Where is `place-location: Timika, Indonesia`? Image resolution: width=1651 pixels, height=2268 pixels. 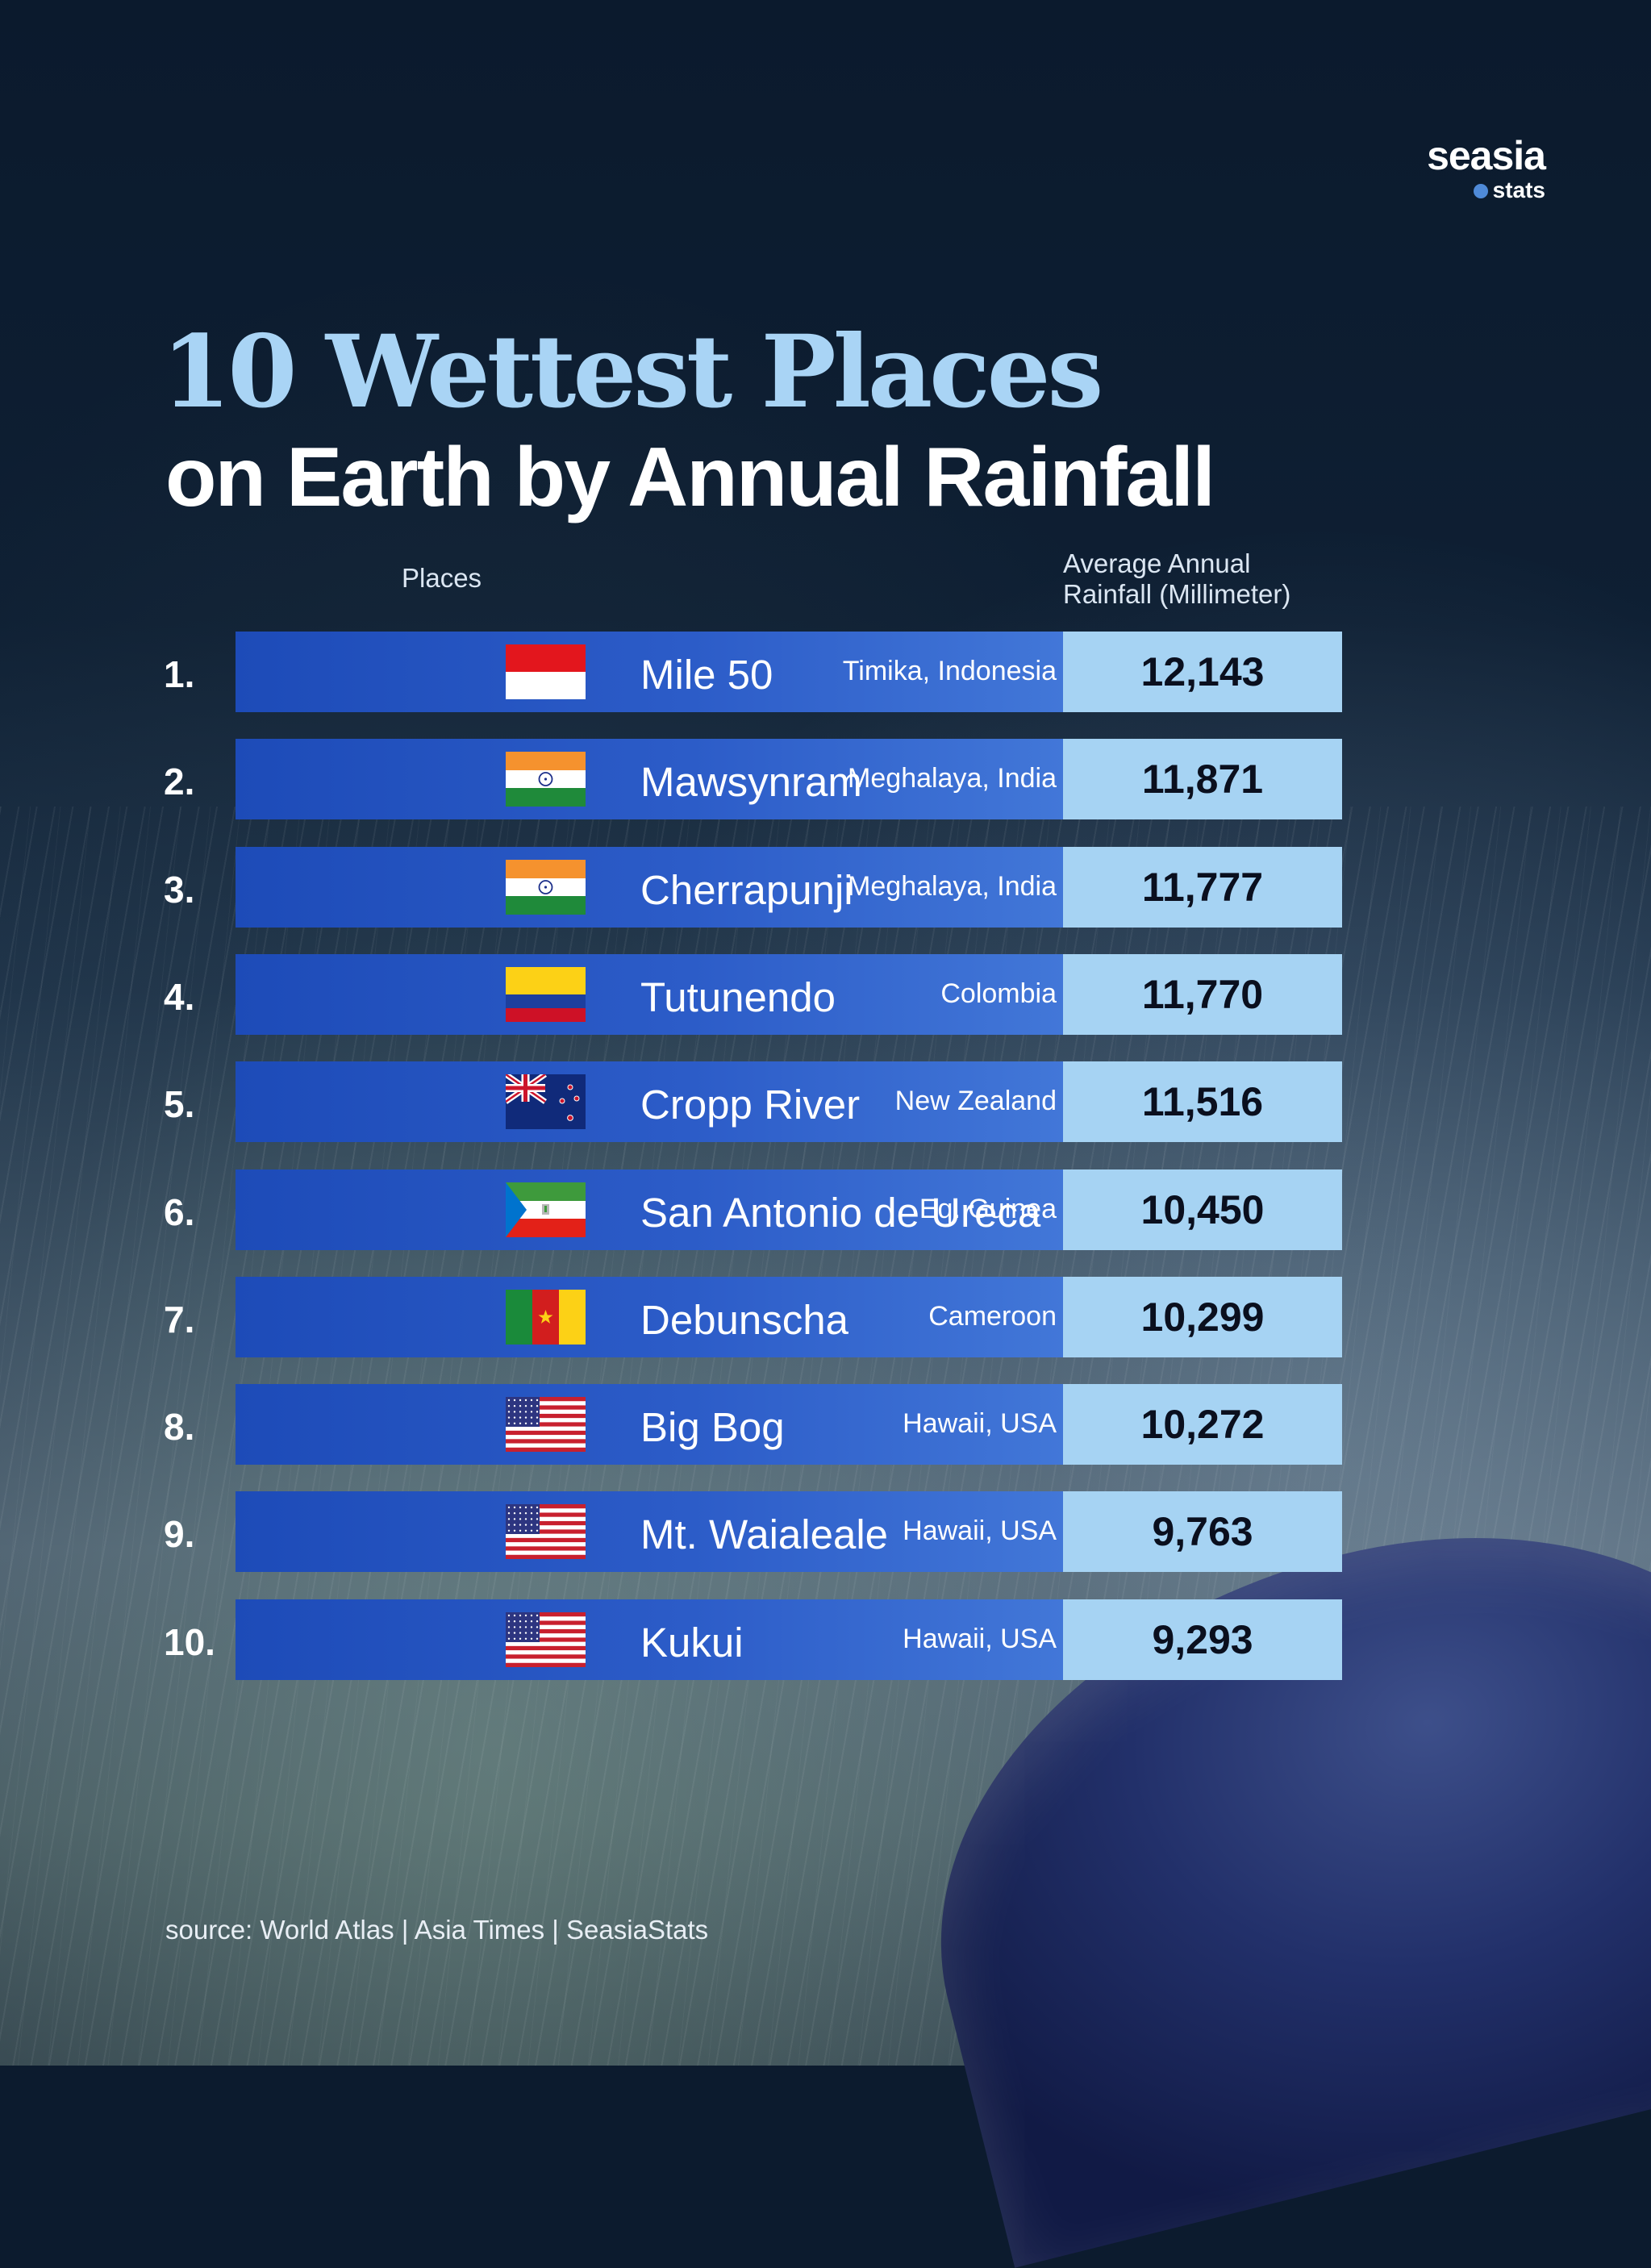 place-location: Timika, Indonesia is located at coordinates (949, 671).